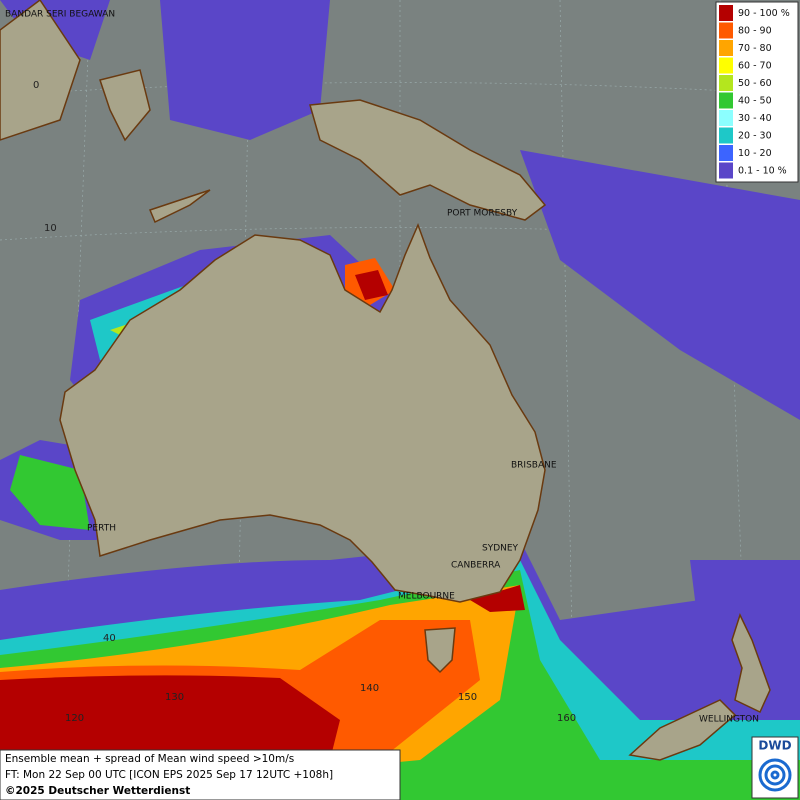  Describe the element at coordinates (467, 697) in the screenshot. I see `lon-label: 150` at that location.